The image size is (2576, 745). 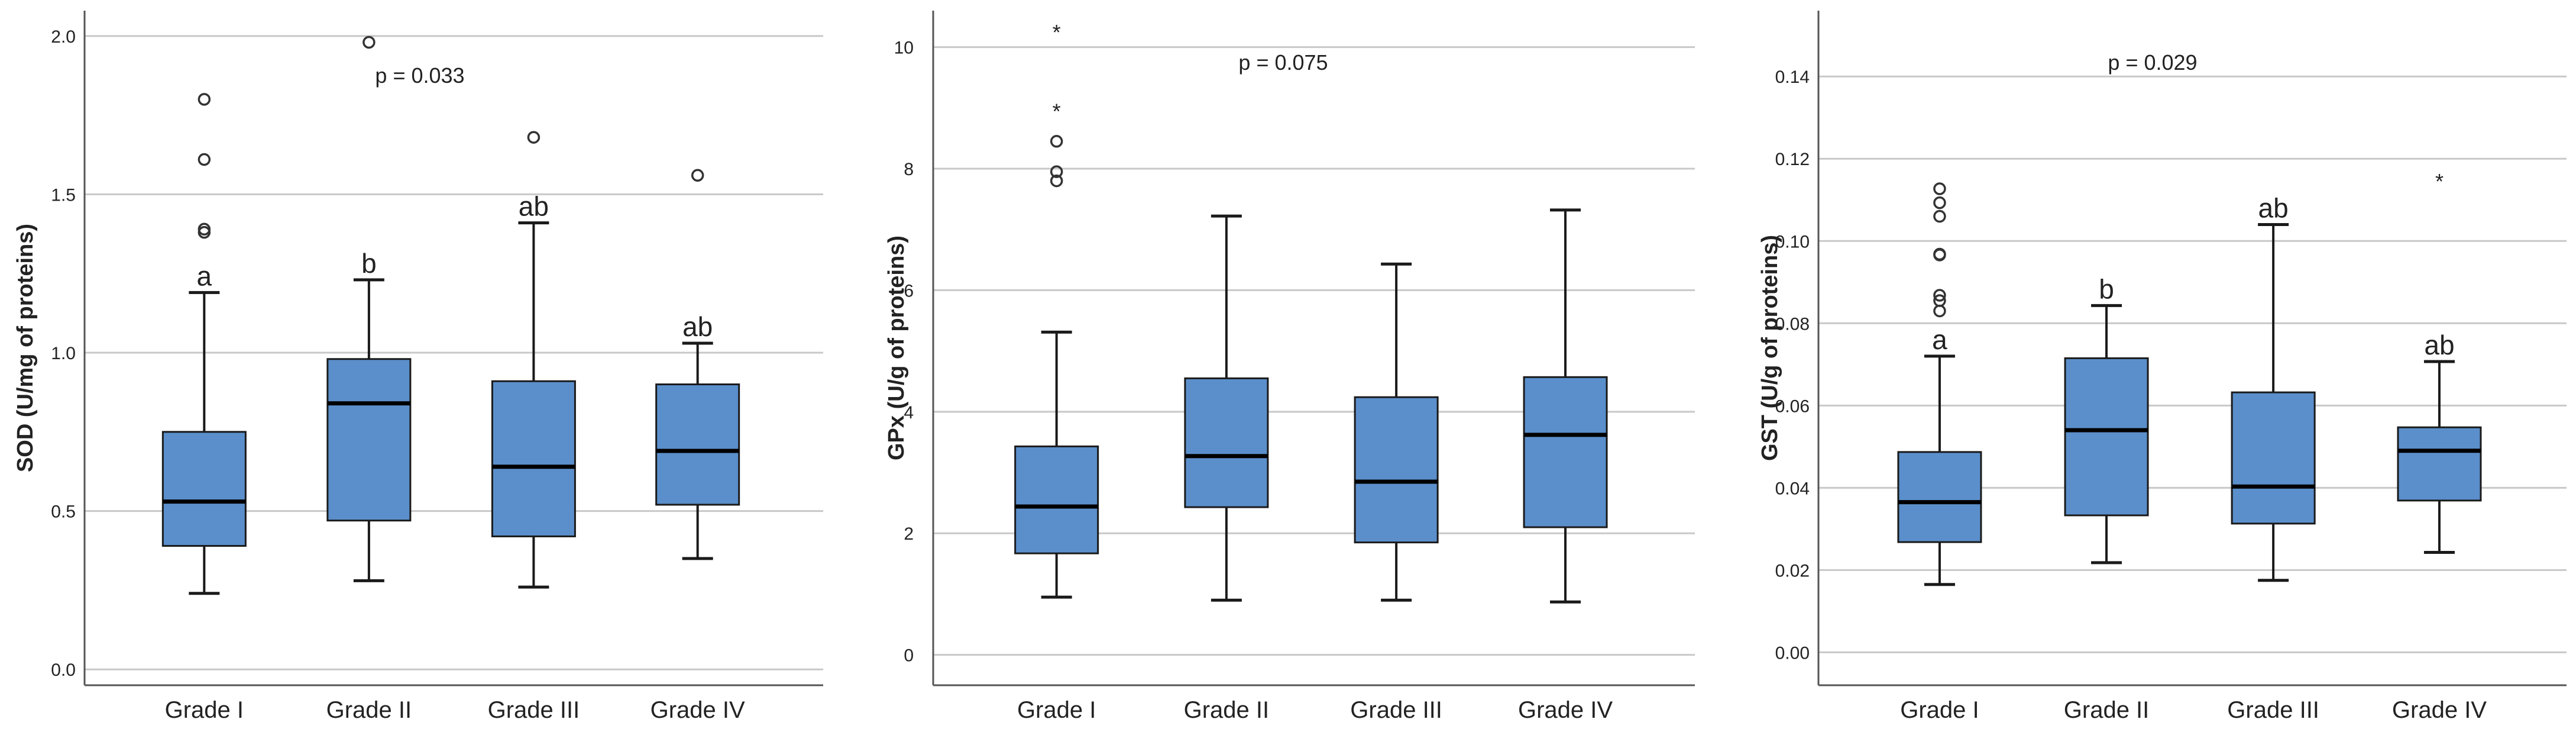 What do you see at coordinates (64, 670) in the screenshot?
I see `y-tick-label: 0.0` at bounding box center [64, 670].